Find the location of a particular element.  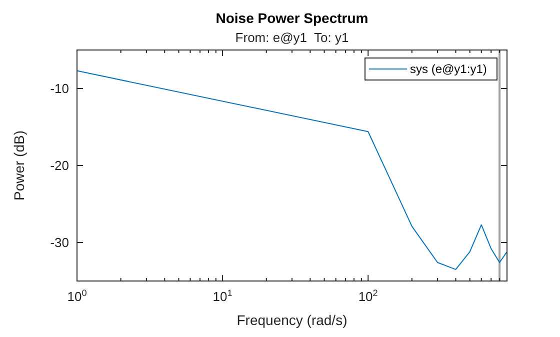

x-tick-label: 10$^{2}$ is located at coordinates (368, 296).